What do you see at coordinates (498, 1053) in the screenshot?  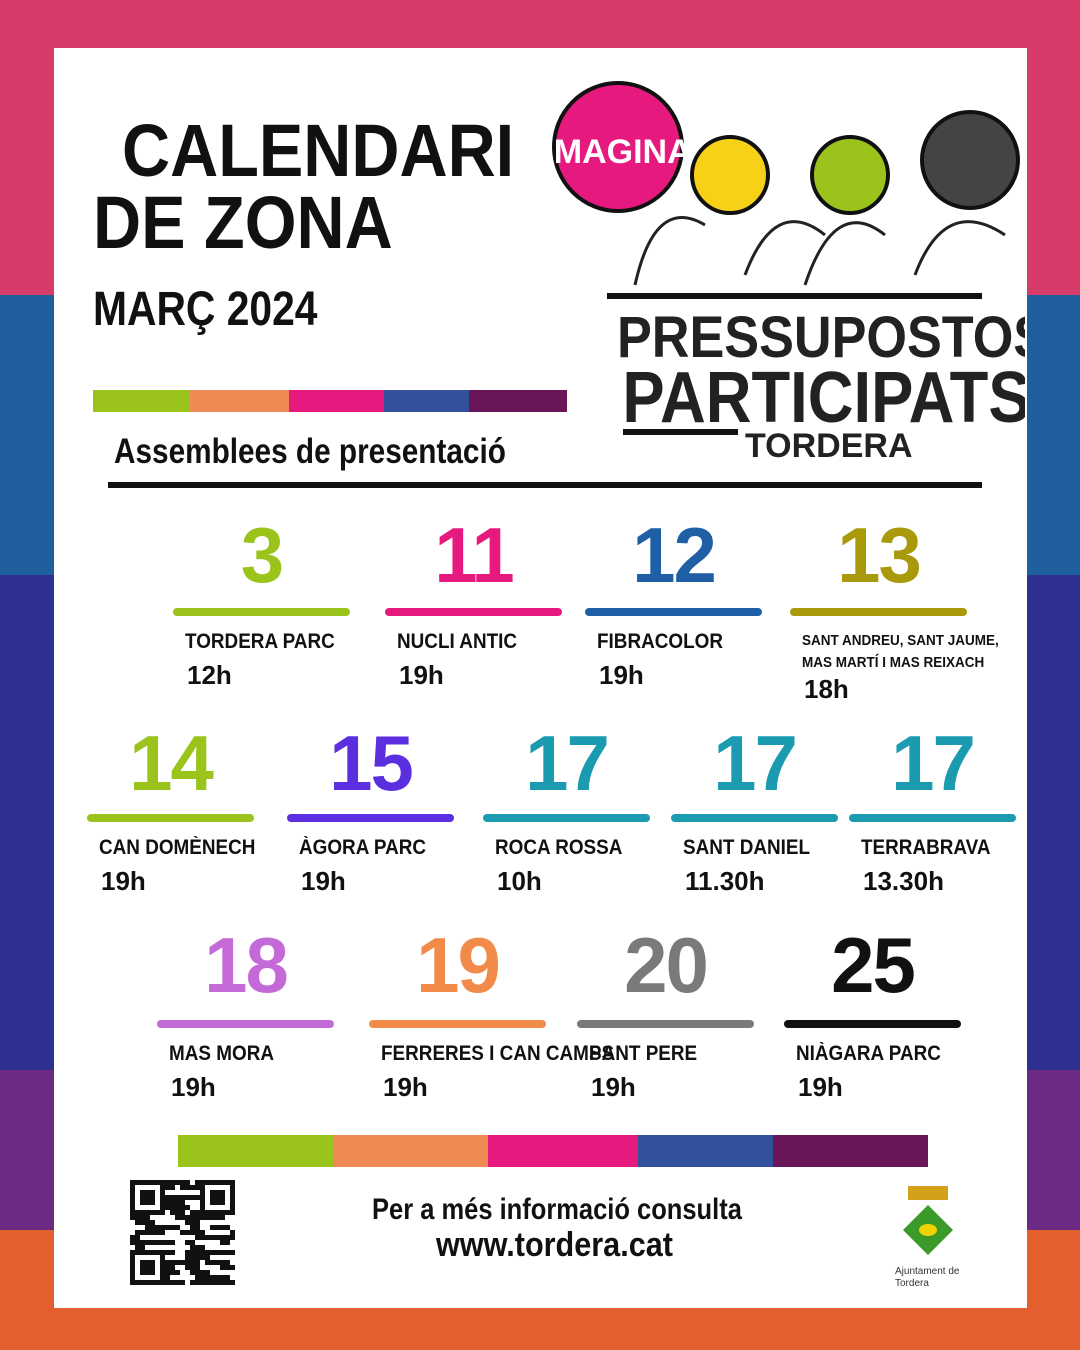 I see `place: FERRERES I CAN CAMPS` at bounding box center [498, 1053].